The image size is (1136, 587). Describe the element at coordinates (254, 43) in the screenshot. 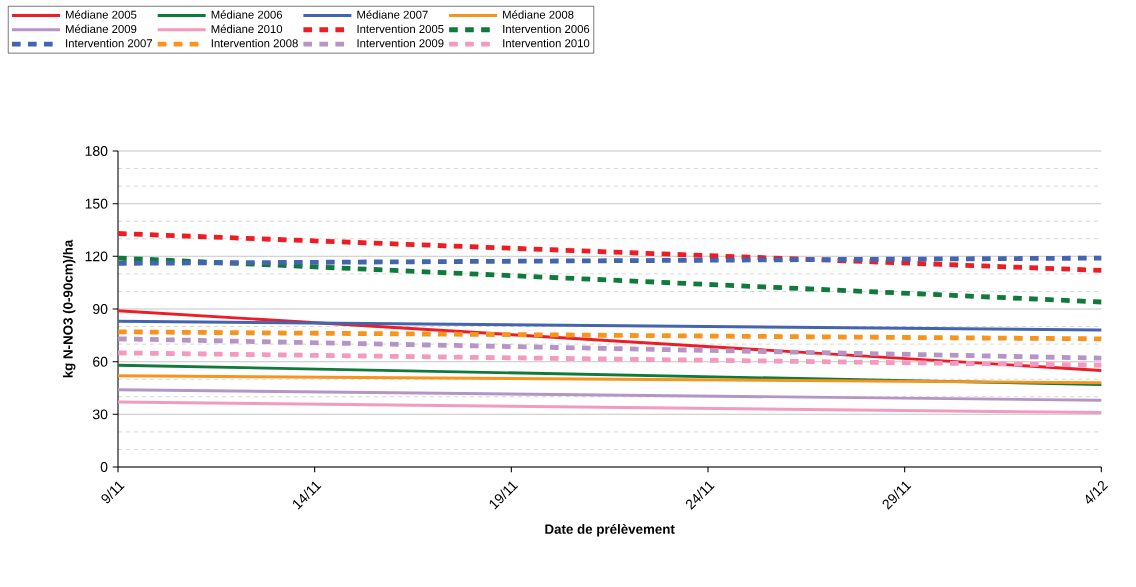

I see `legend-label: Intervention 2008` at that location.